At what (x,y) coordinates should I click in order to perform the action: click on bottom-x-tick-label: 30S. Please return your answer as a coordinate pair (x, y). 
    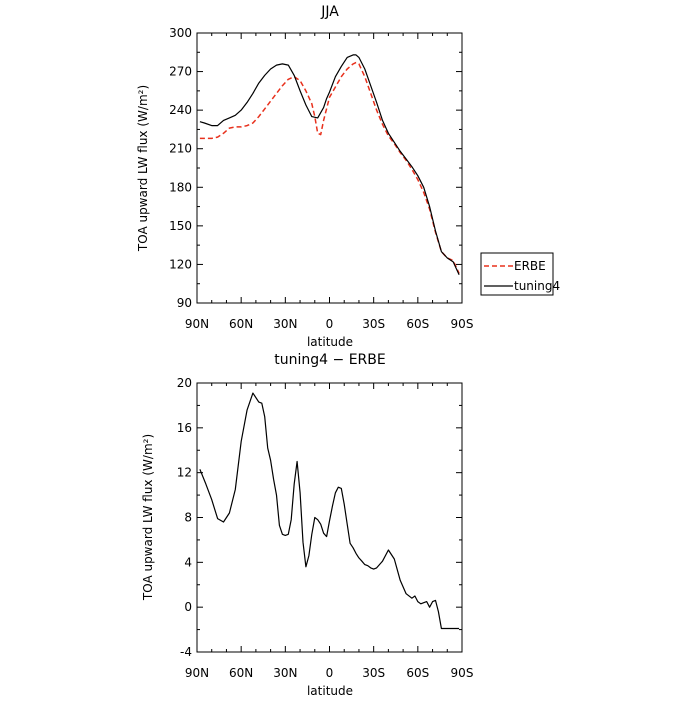
    Looking at the image, I should click on (373, 673).